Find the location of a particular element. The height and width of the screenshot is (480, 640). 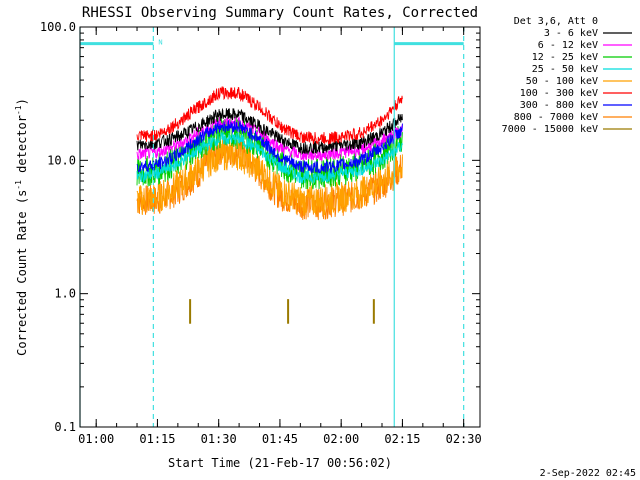

y-tick-label: 0.1 is located at coordinates (65, 427).